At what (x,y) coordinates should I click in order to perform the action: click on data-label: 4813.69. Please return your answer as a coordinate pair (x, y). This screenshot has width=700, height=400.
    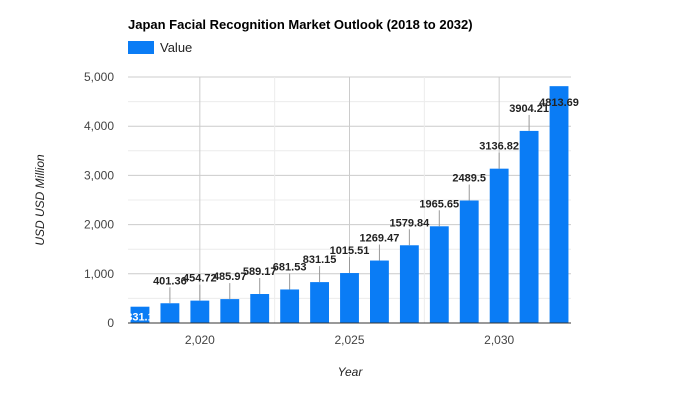
    Looking at the image, I should click on (559, 103).